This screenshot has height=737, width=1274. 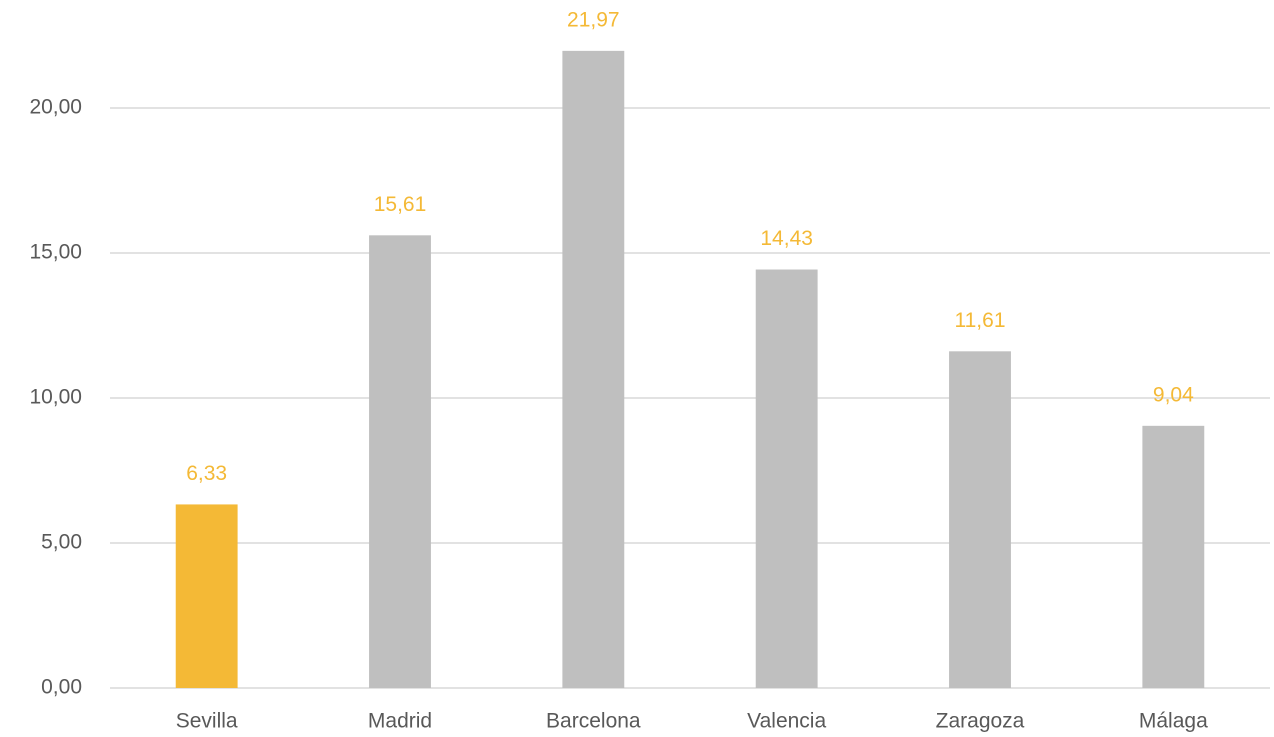 What do you see at coordinates (980, 721) in the screenshot?
I see `x-tick-label: Zaragoza` at bounding box center [980, 721].